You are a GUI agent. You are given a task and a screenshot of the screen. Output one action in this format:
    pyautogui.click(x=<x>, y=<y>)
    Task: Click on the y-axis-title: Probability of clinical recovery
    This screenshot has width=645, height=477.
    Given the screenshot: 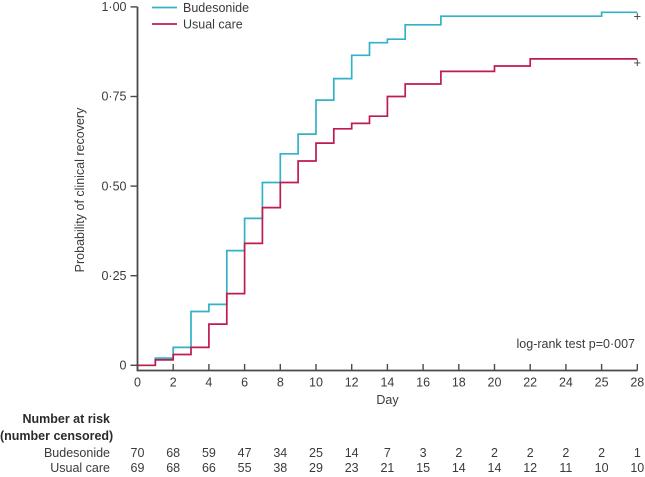 What is the action you would take?
    pyautogui.click(x=80, y=189)
    